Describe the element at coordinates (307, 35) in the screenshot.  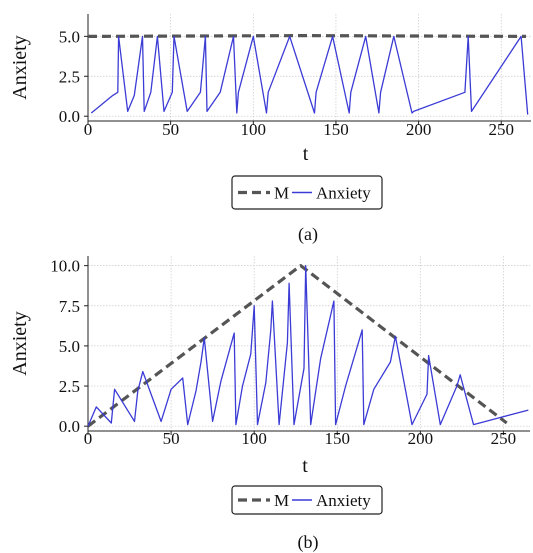
I see `series-line-m` at that location.